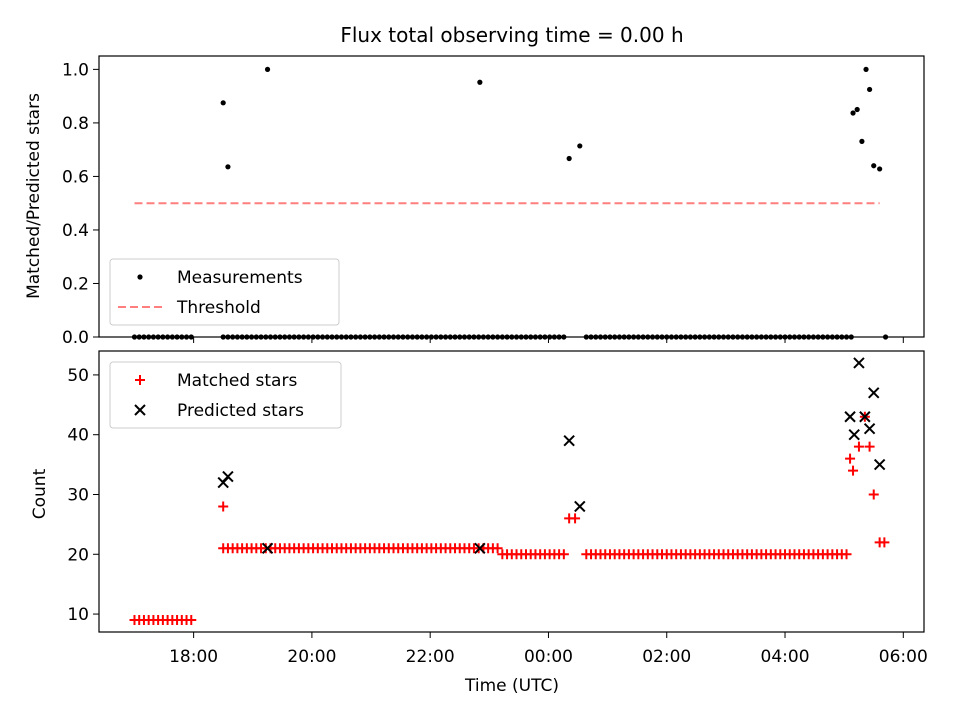 This screenshot has width=960, height=720. I want to click on x-tick-label: 02:00, so click(666, 657).